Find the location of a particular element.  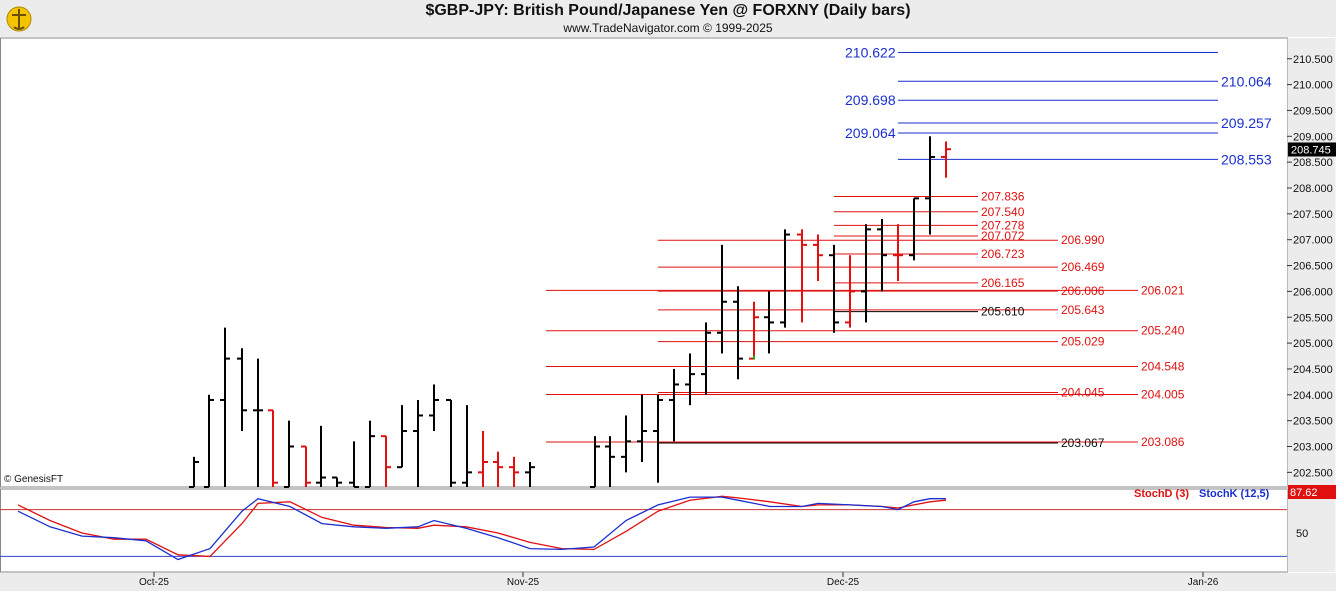

y-tick-label: 207.500 is located at coordinates (1313, 215).